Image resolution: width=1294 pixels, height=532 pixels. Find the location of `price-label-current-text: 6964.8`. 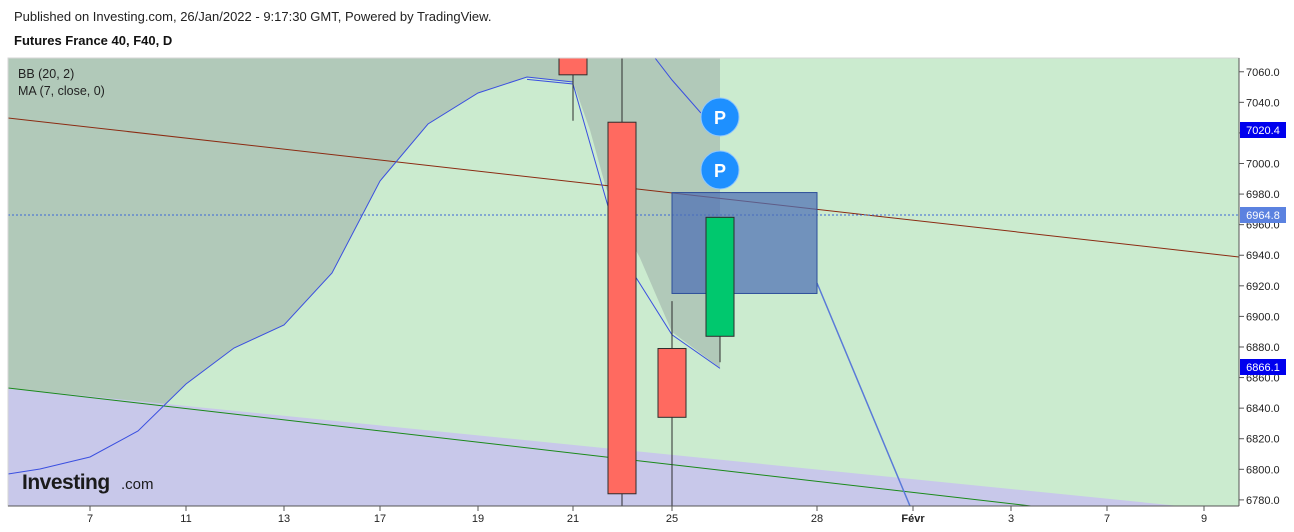

price-label-current-text: 6964.8 is located at coordinates (1263, 216).